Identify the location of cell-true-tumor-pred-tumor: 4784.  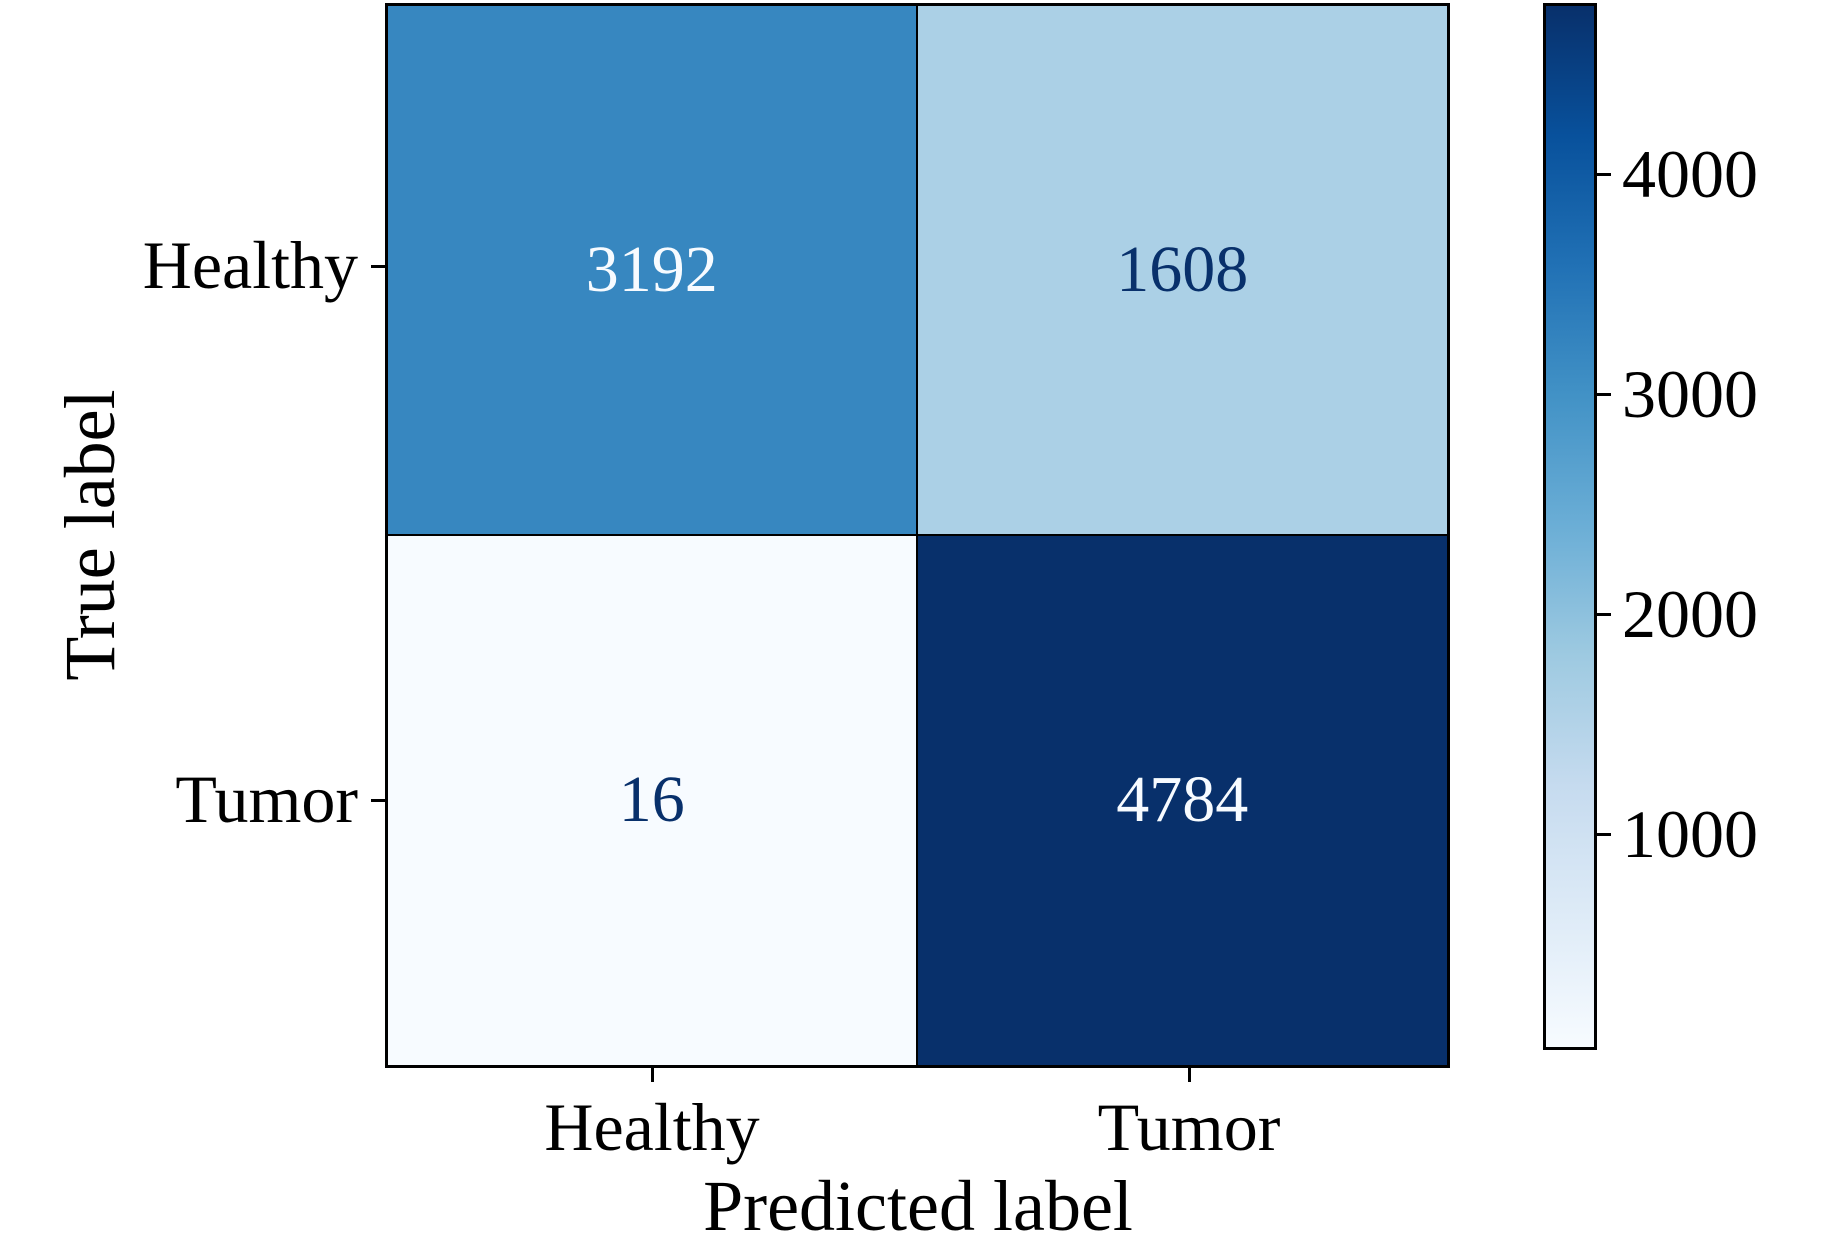
(1182, 800).